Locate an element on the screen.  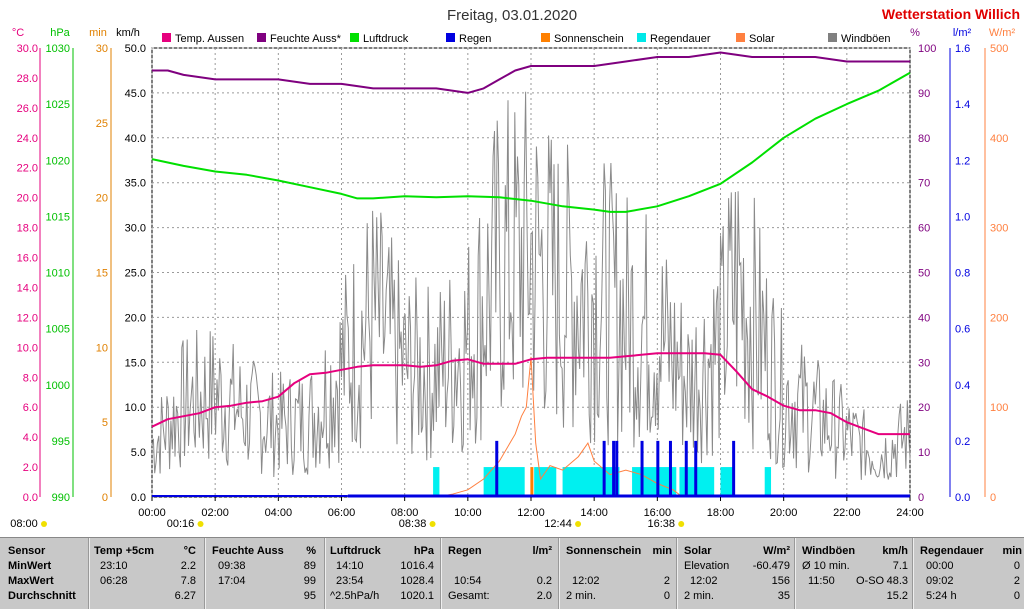
axis-tick-wind: 20.0 is located at coordinates (135, 318).